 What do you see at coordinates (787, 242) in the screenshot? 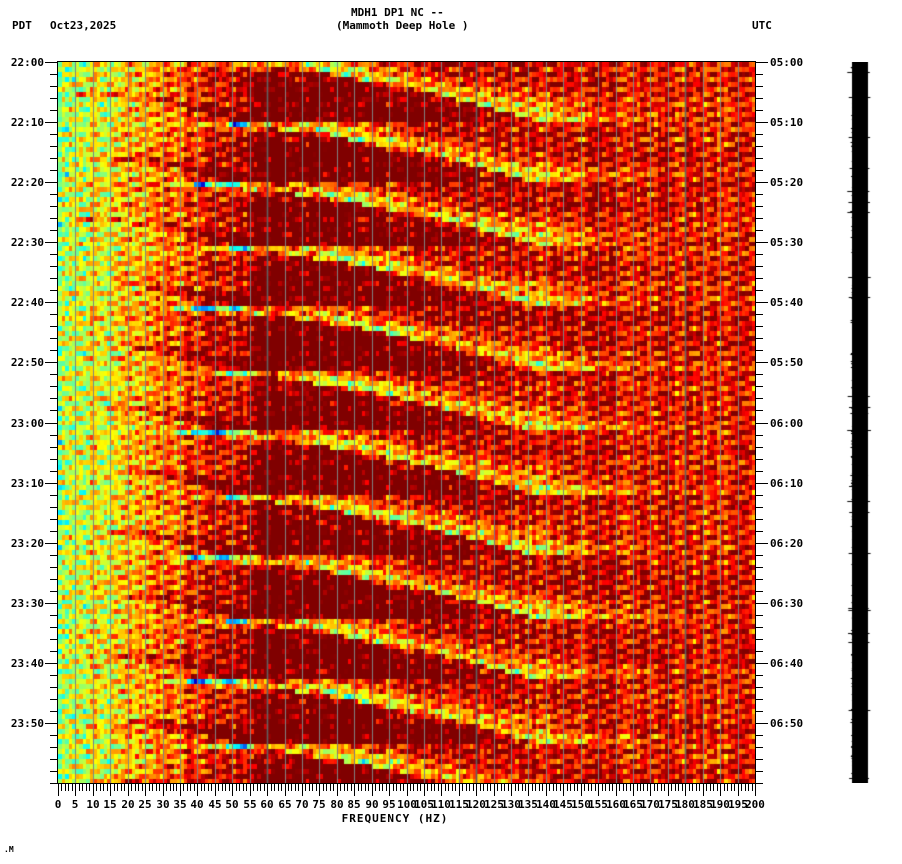
I see `time-label-right-05-30: 05:30` at bounding box center [787, 242].